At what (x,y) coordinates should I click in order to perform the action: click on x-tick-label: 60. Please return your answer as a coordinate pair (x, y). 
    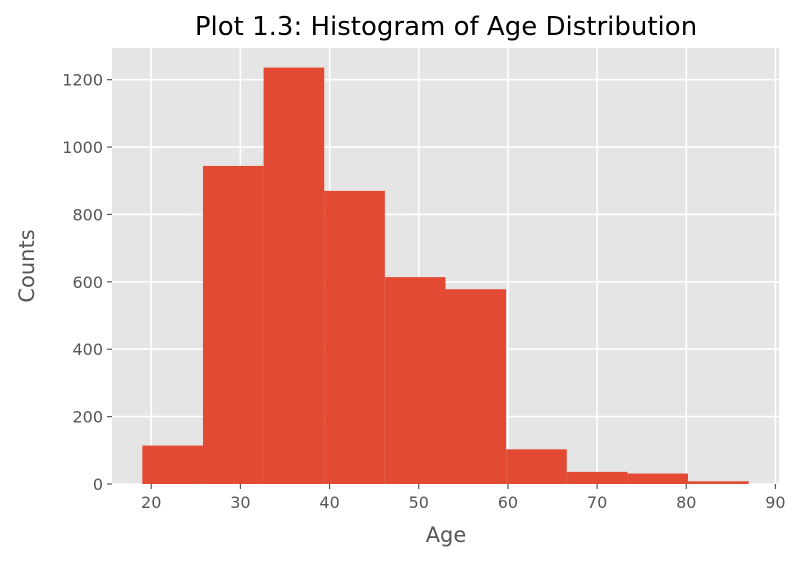
    Looking at the image, I should click on (508, 502).